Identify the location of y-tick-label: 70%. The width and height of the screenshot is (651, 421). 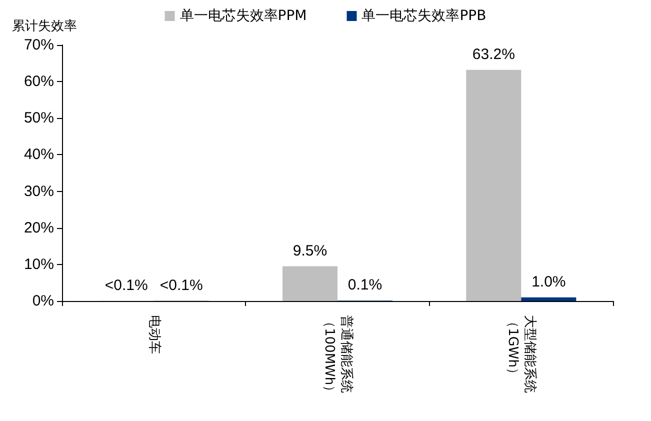
(39, 45).